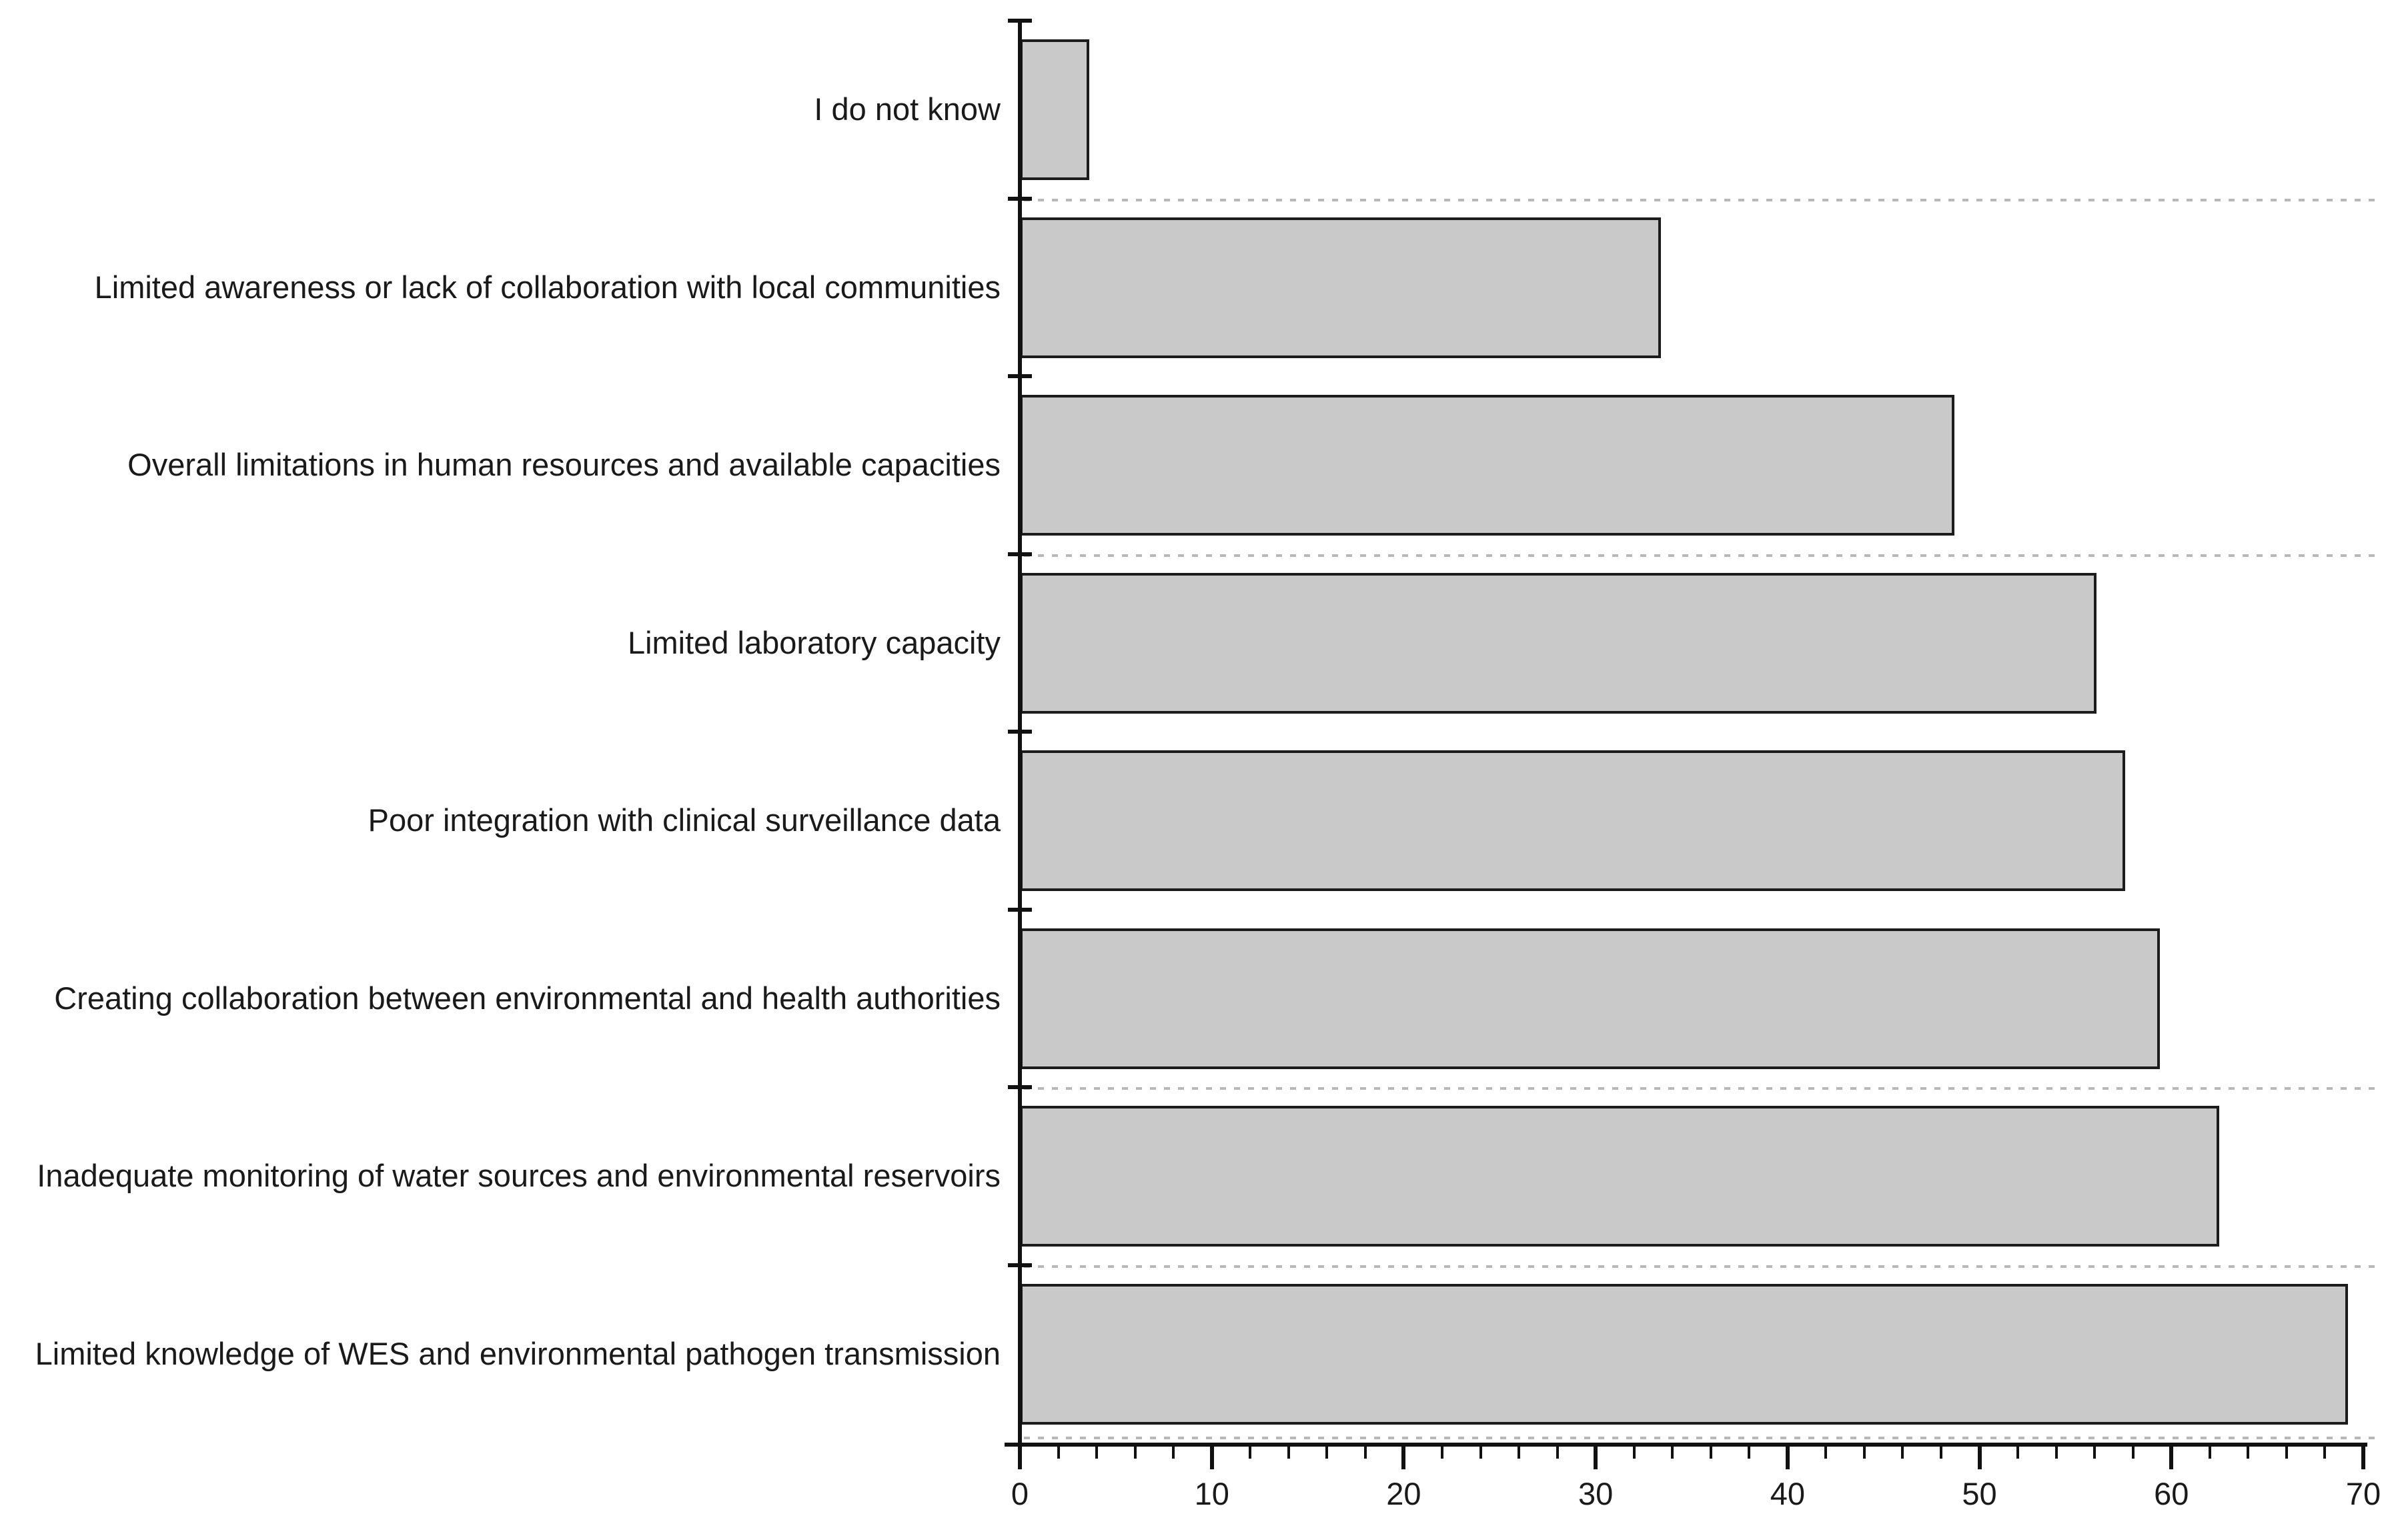 The width and height of the screenshot is (2402, 1540). I want to click on x-axis-tick-label: 40, so click(1787, 1494).